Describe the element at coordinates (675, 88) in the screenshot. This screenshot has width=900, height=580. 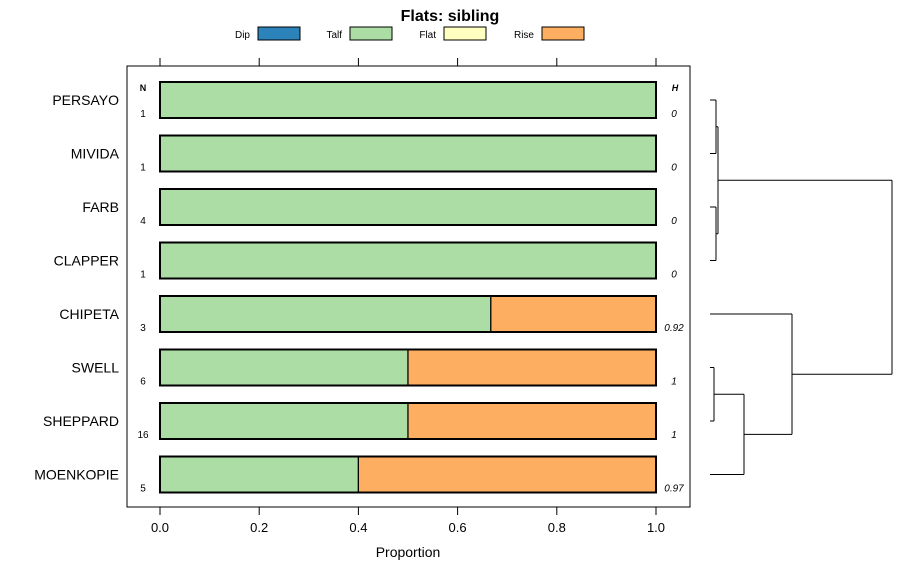
I see `h-column-header: H` at that location.